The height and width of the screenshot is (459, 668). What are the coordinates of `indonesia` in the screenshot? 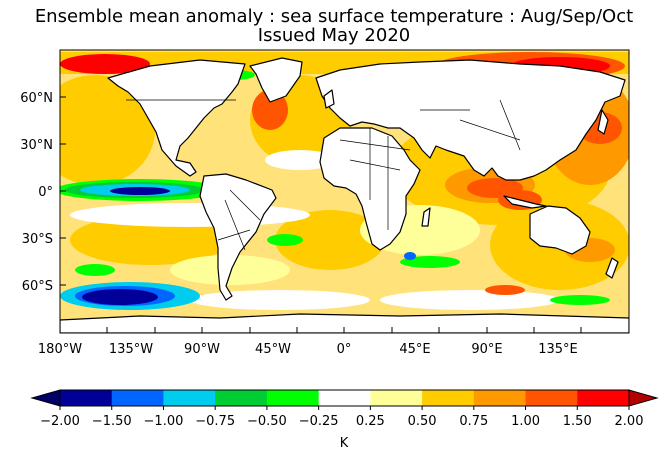 It's located at (525, 202).